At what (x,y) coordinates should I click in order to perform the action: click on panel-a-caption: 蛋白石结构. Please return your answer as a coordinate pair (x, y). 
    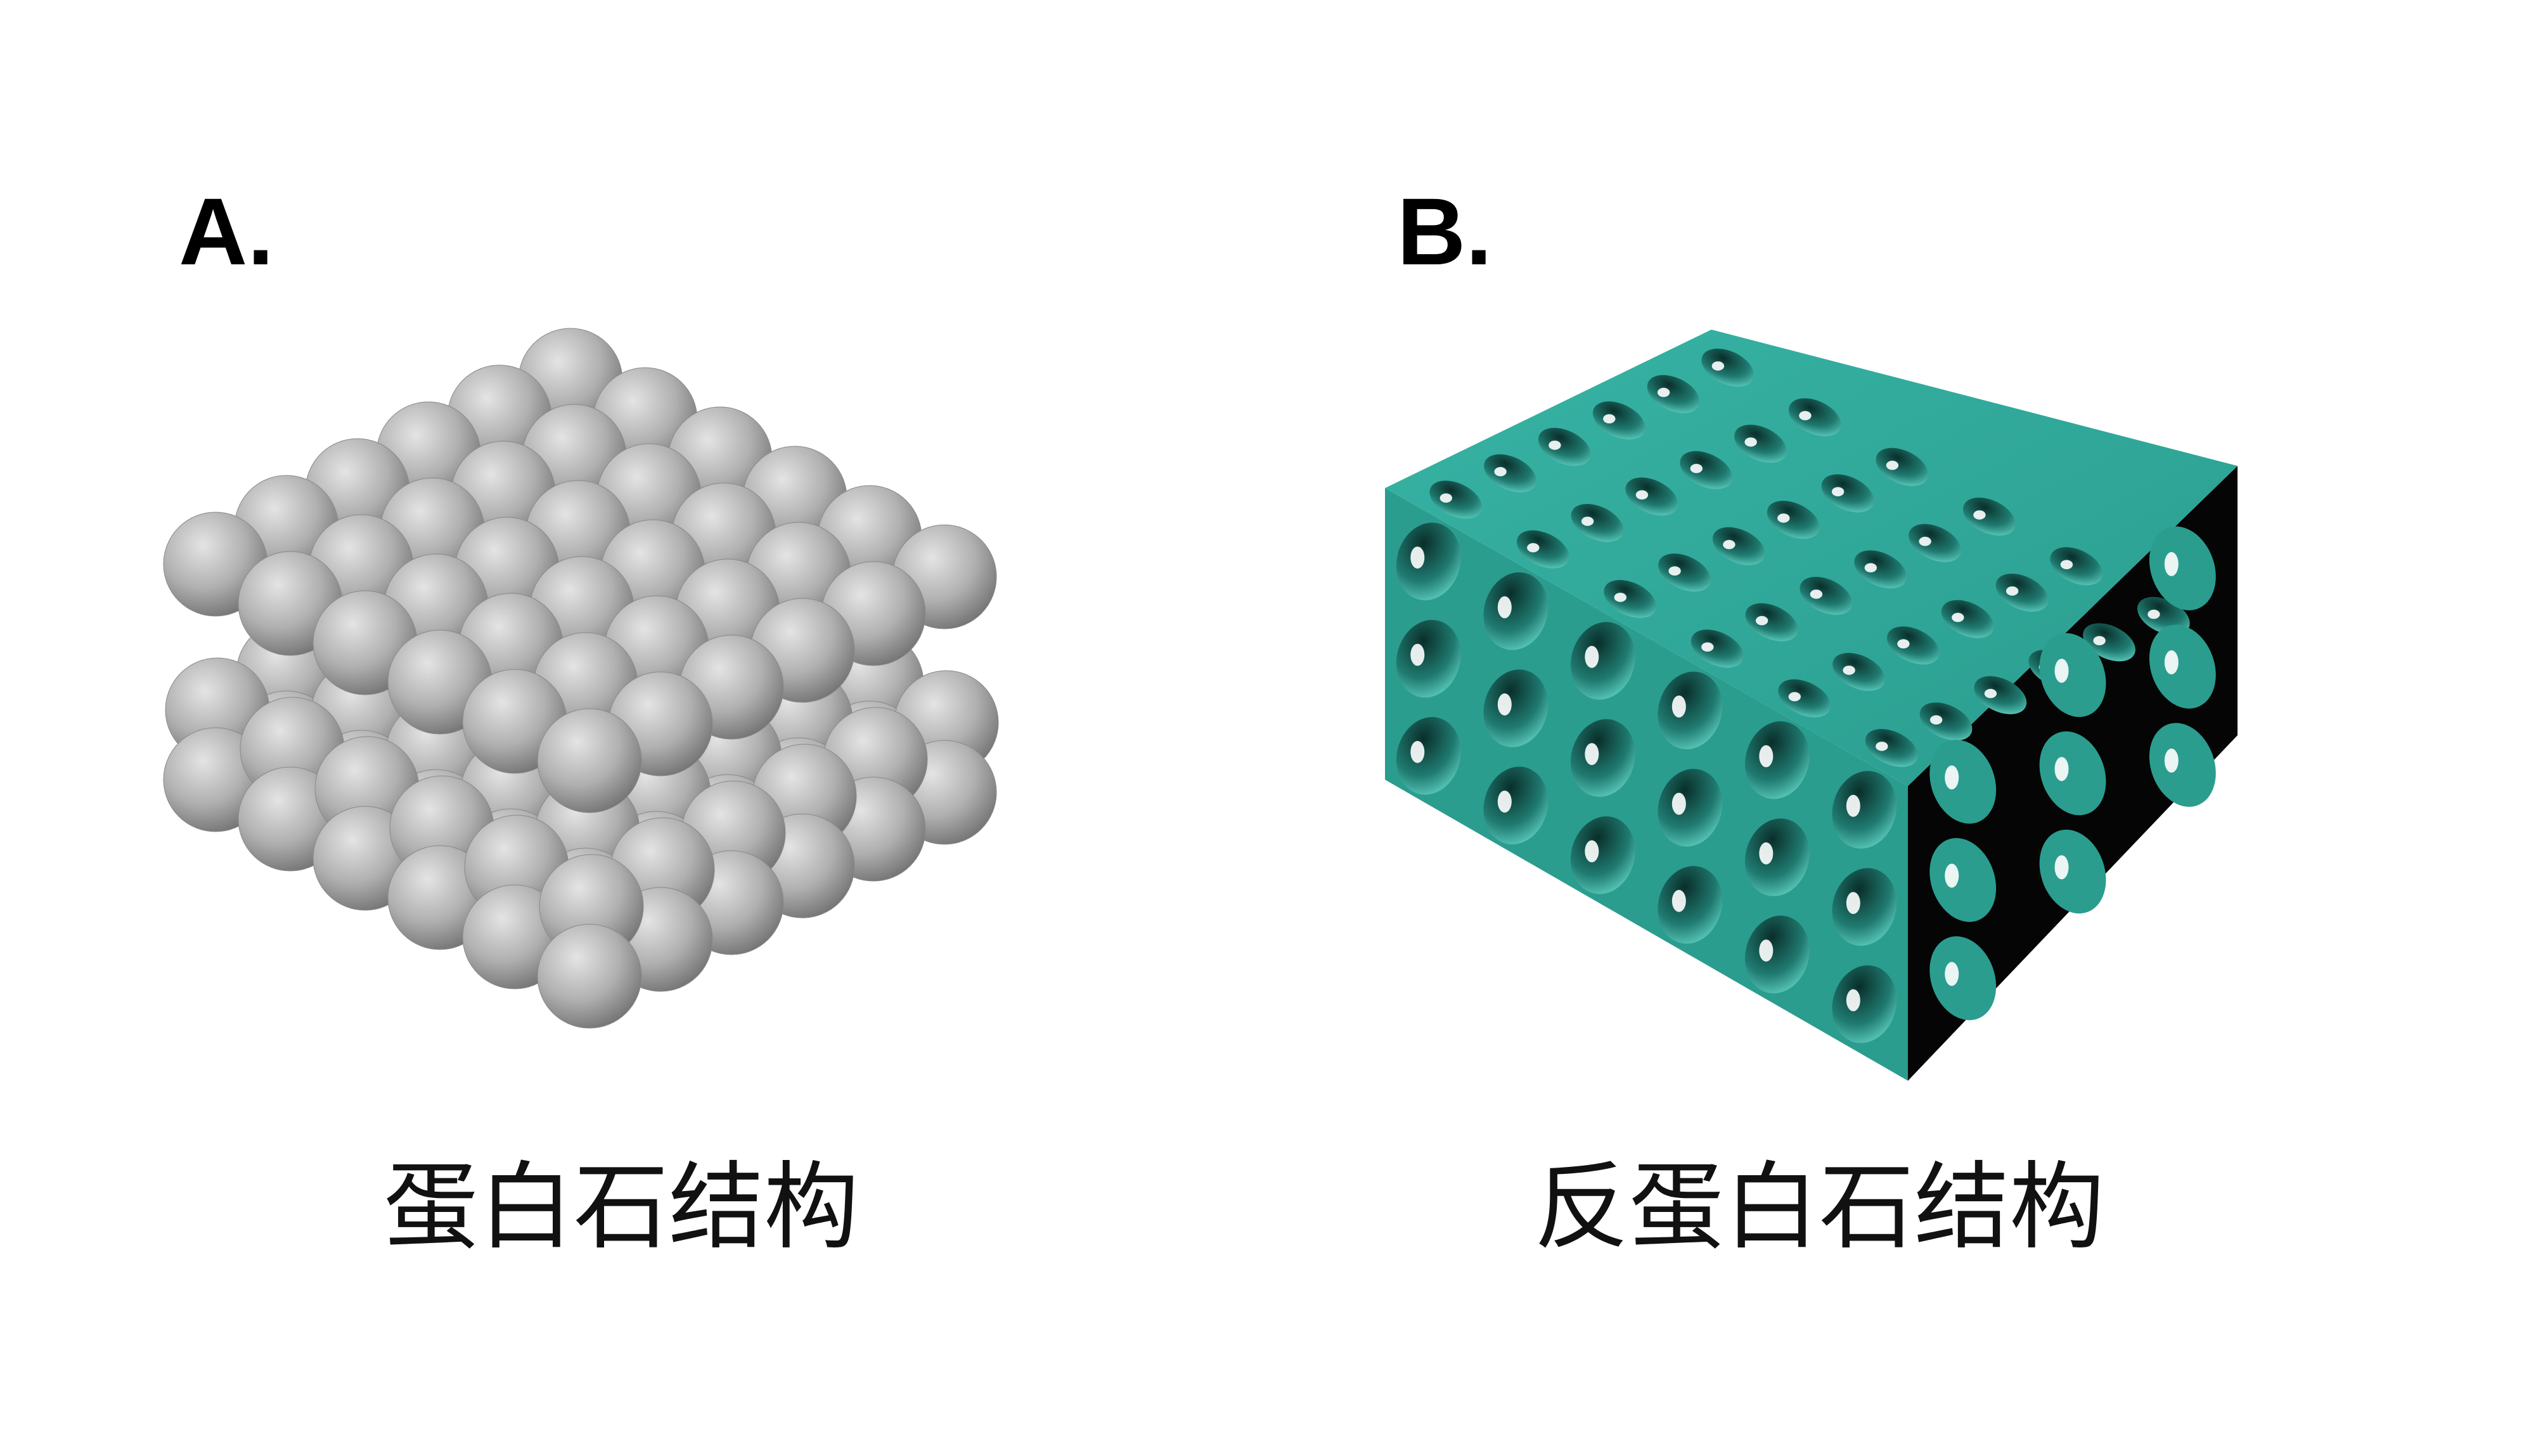
    Looking at the image, I should click on (621, 1207).